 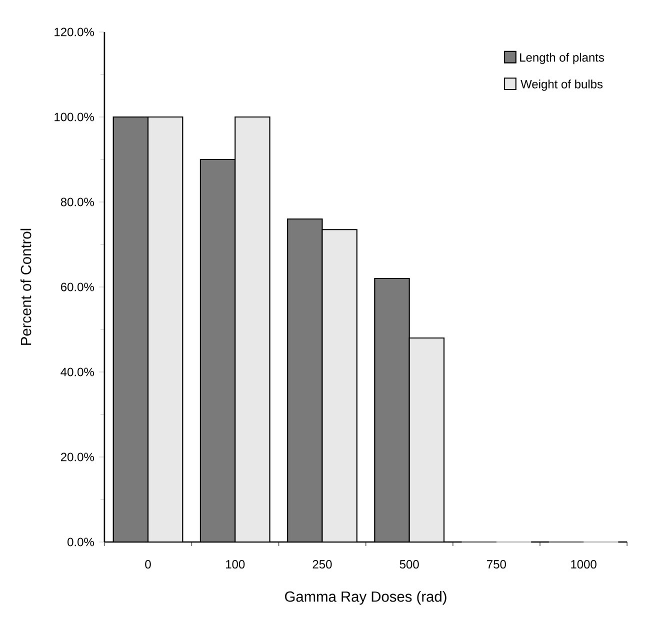 I want to click on y-tick-label: 20.0%, so click(x=77, y=457).